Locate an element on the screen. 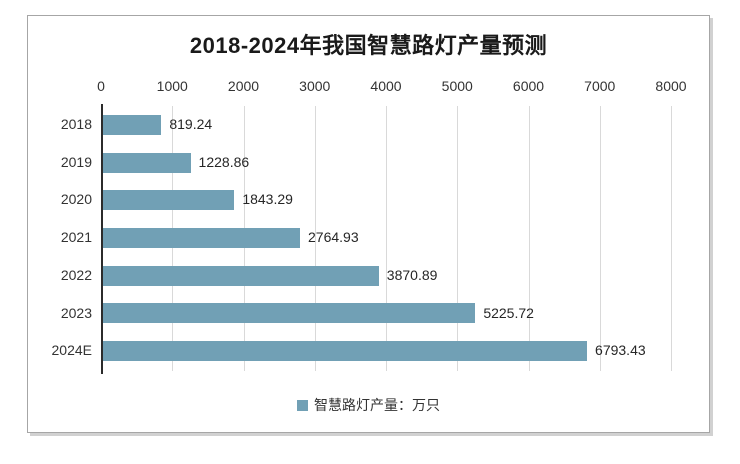 The image size is (740, 464). bar-row: 2019 1228.86 is located at coordinates (368, 163).